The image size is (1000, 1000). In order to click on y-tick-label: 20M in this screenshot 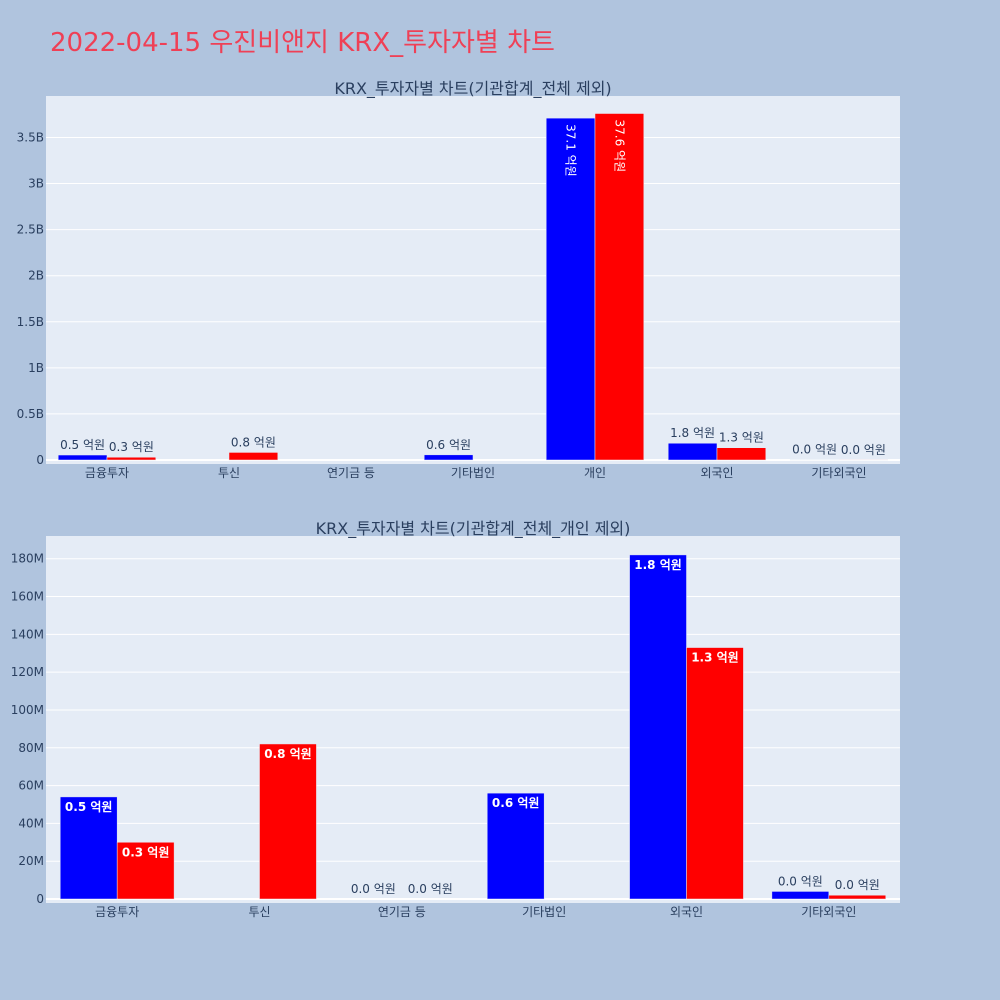, I will do `click(31, 861)`.